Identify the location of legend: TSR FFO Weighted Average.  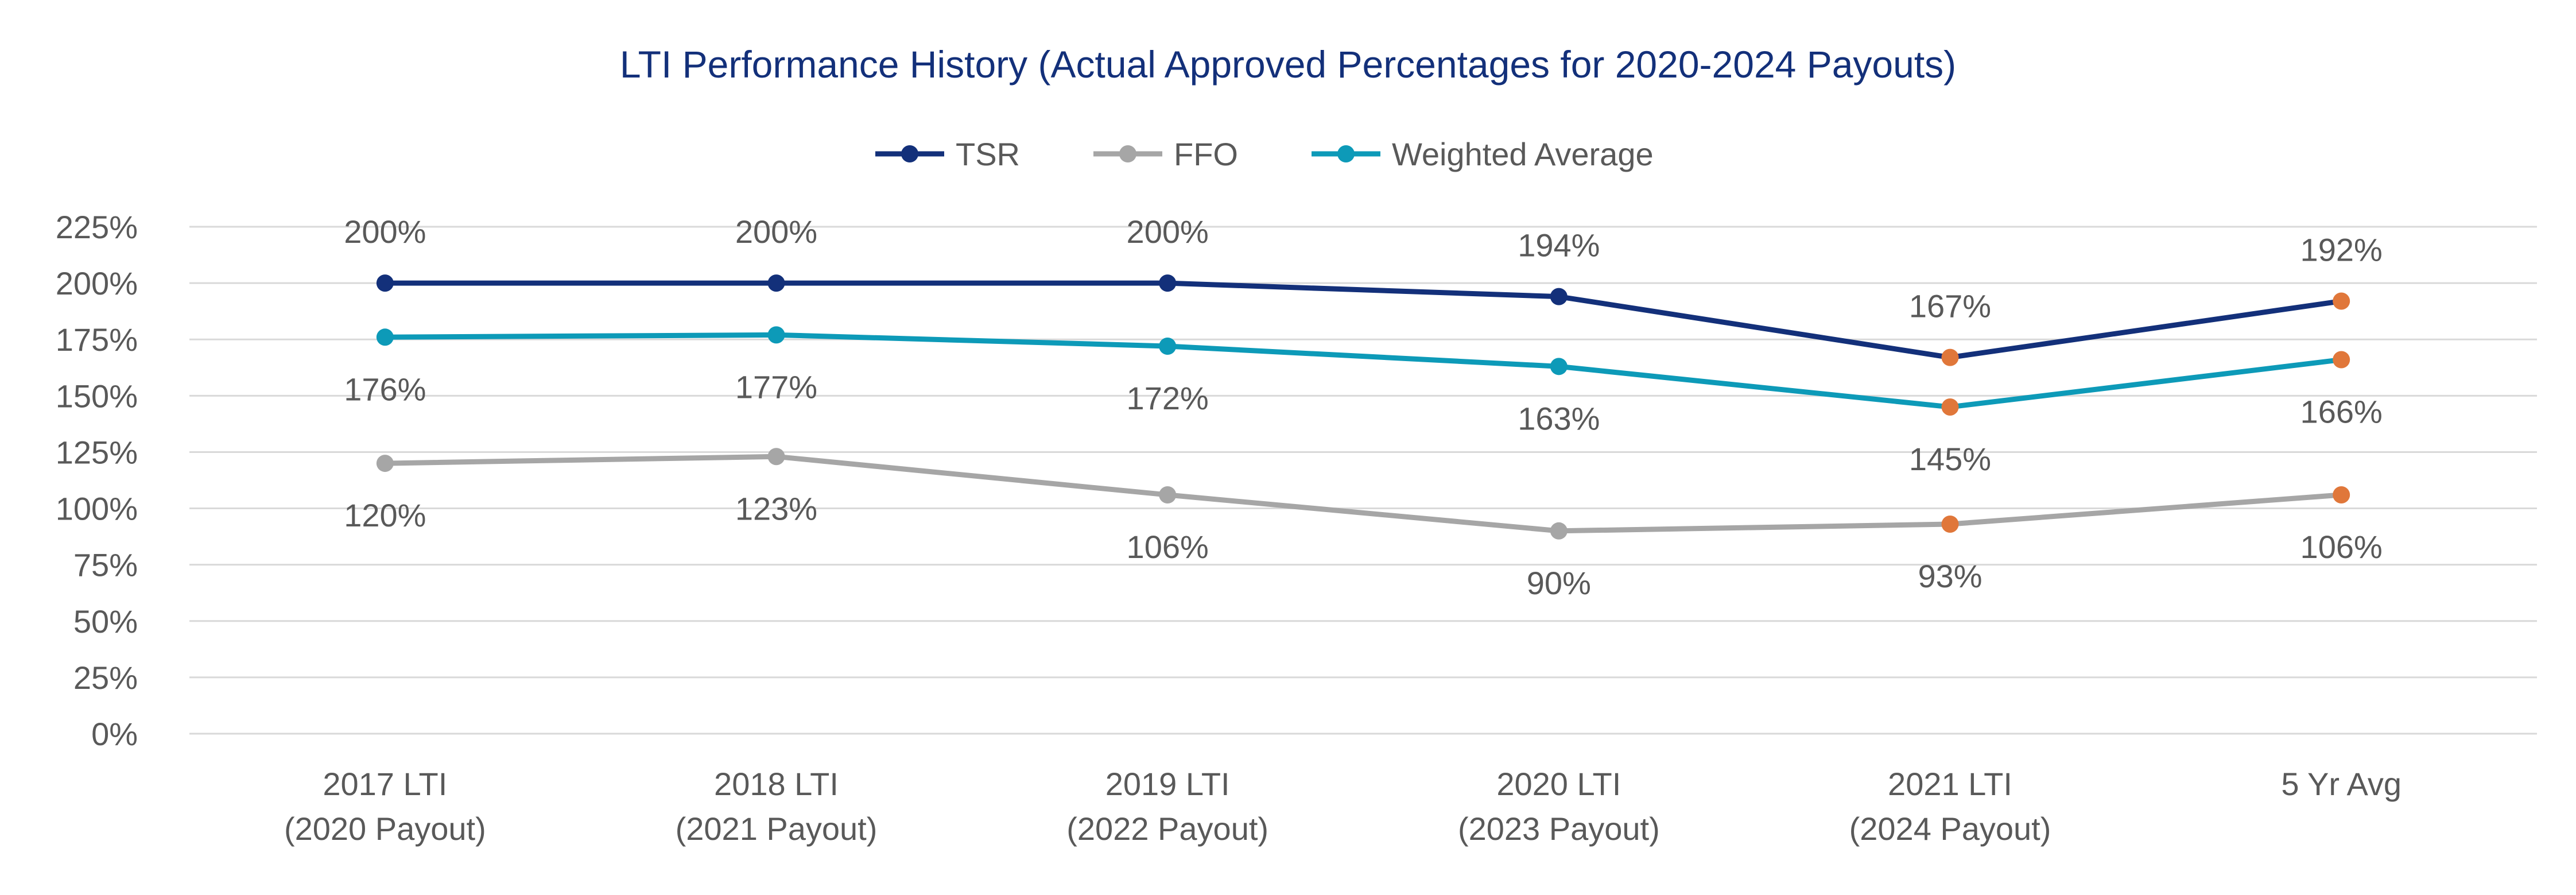
(1264, 154).